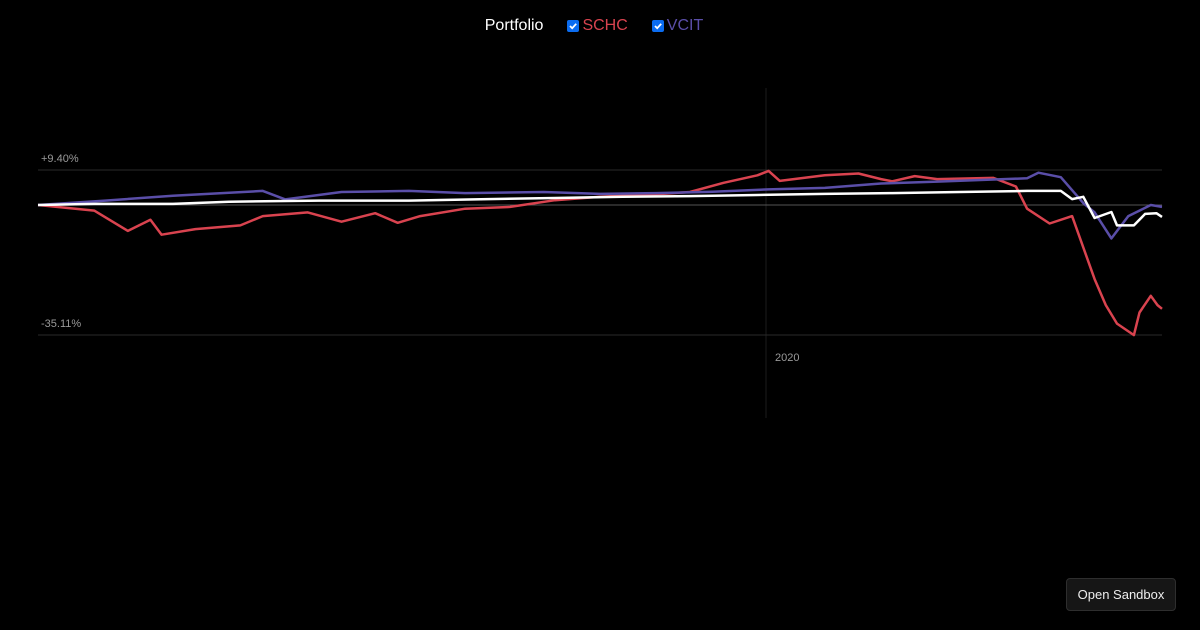  I want to click on y-axis-min-label: -35.11%, so click(61, 324).